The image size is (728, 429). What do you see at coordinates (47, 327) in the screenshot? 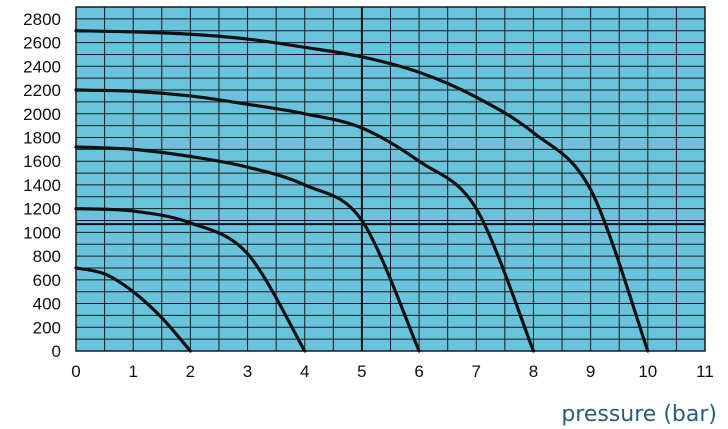
I see `y-tick-label: 200` at bounding box center [47, 327].